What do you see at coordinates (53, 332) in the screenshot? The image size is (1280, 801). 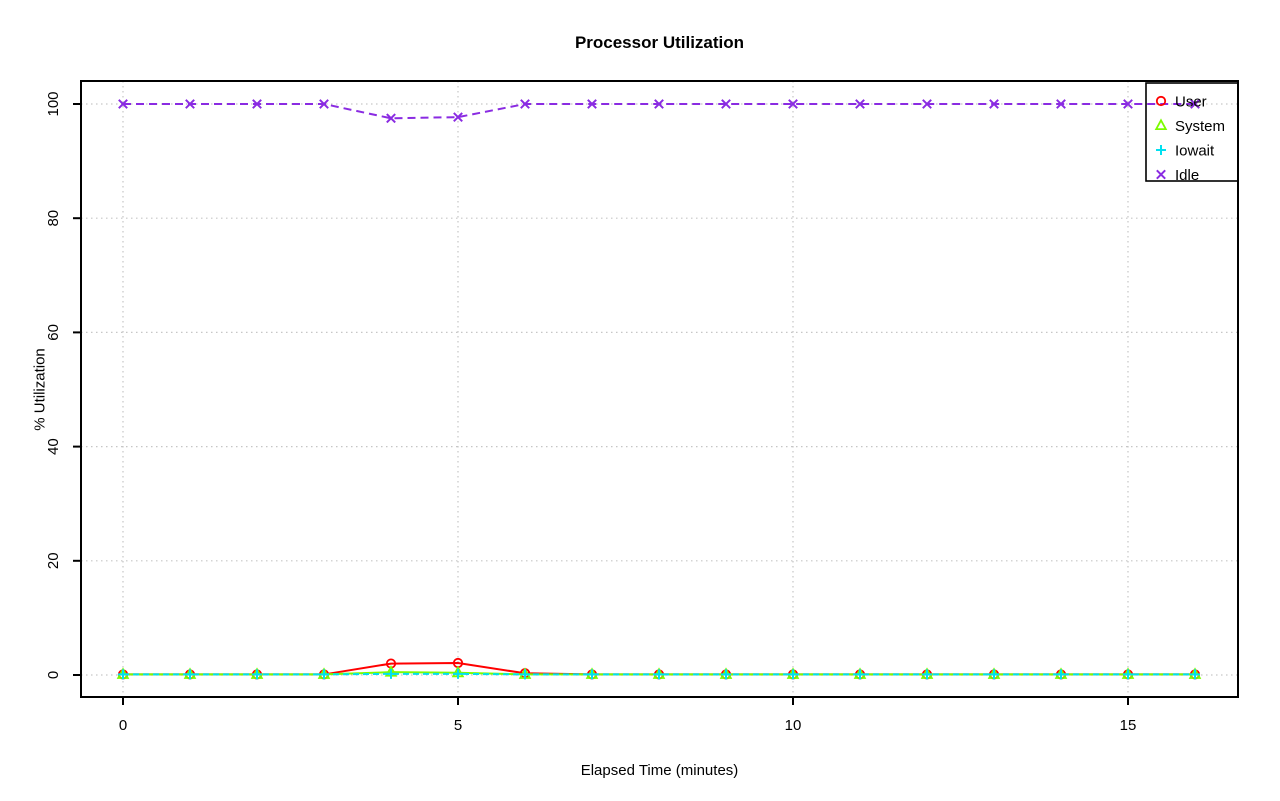 I see `y-tick-label: 60` at bounding box center [53, 332].